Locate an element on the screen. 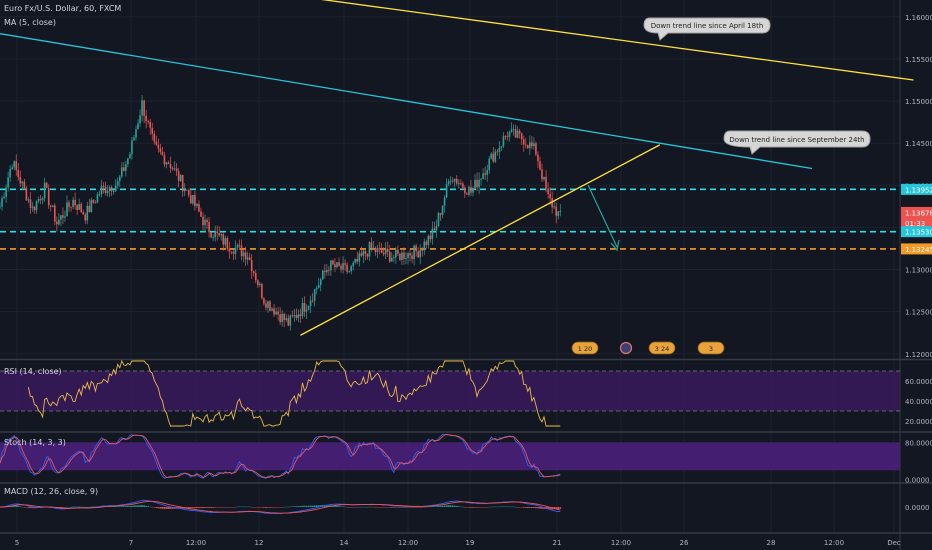  rsi-line is located at coordinates (294, 393).